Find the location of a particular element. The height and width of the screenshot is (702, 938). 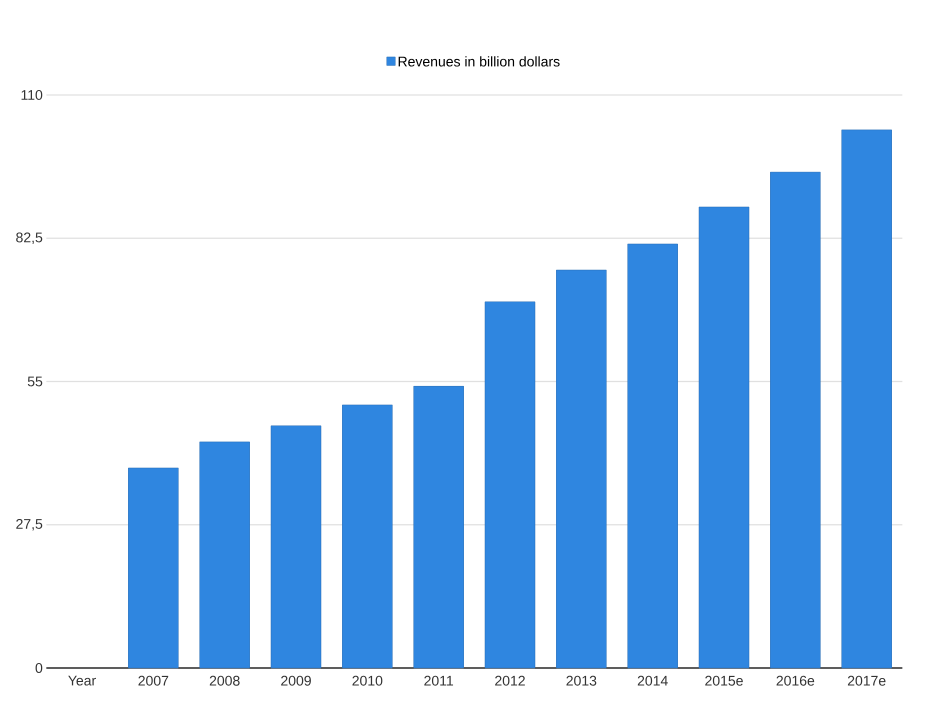

y-tick-label: 110 is located at coordinates (32, 95).